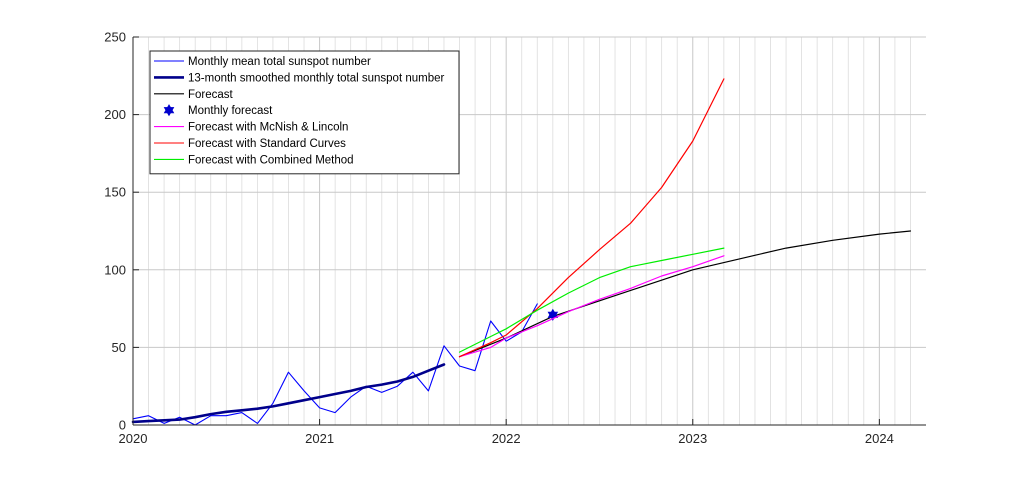 The image size is (1024, 477). Describe the element at coordinates (319, 438) in the screenshot. I see `x-tick-label: 2021` at that location.